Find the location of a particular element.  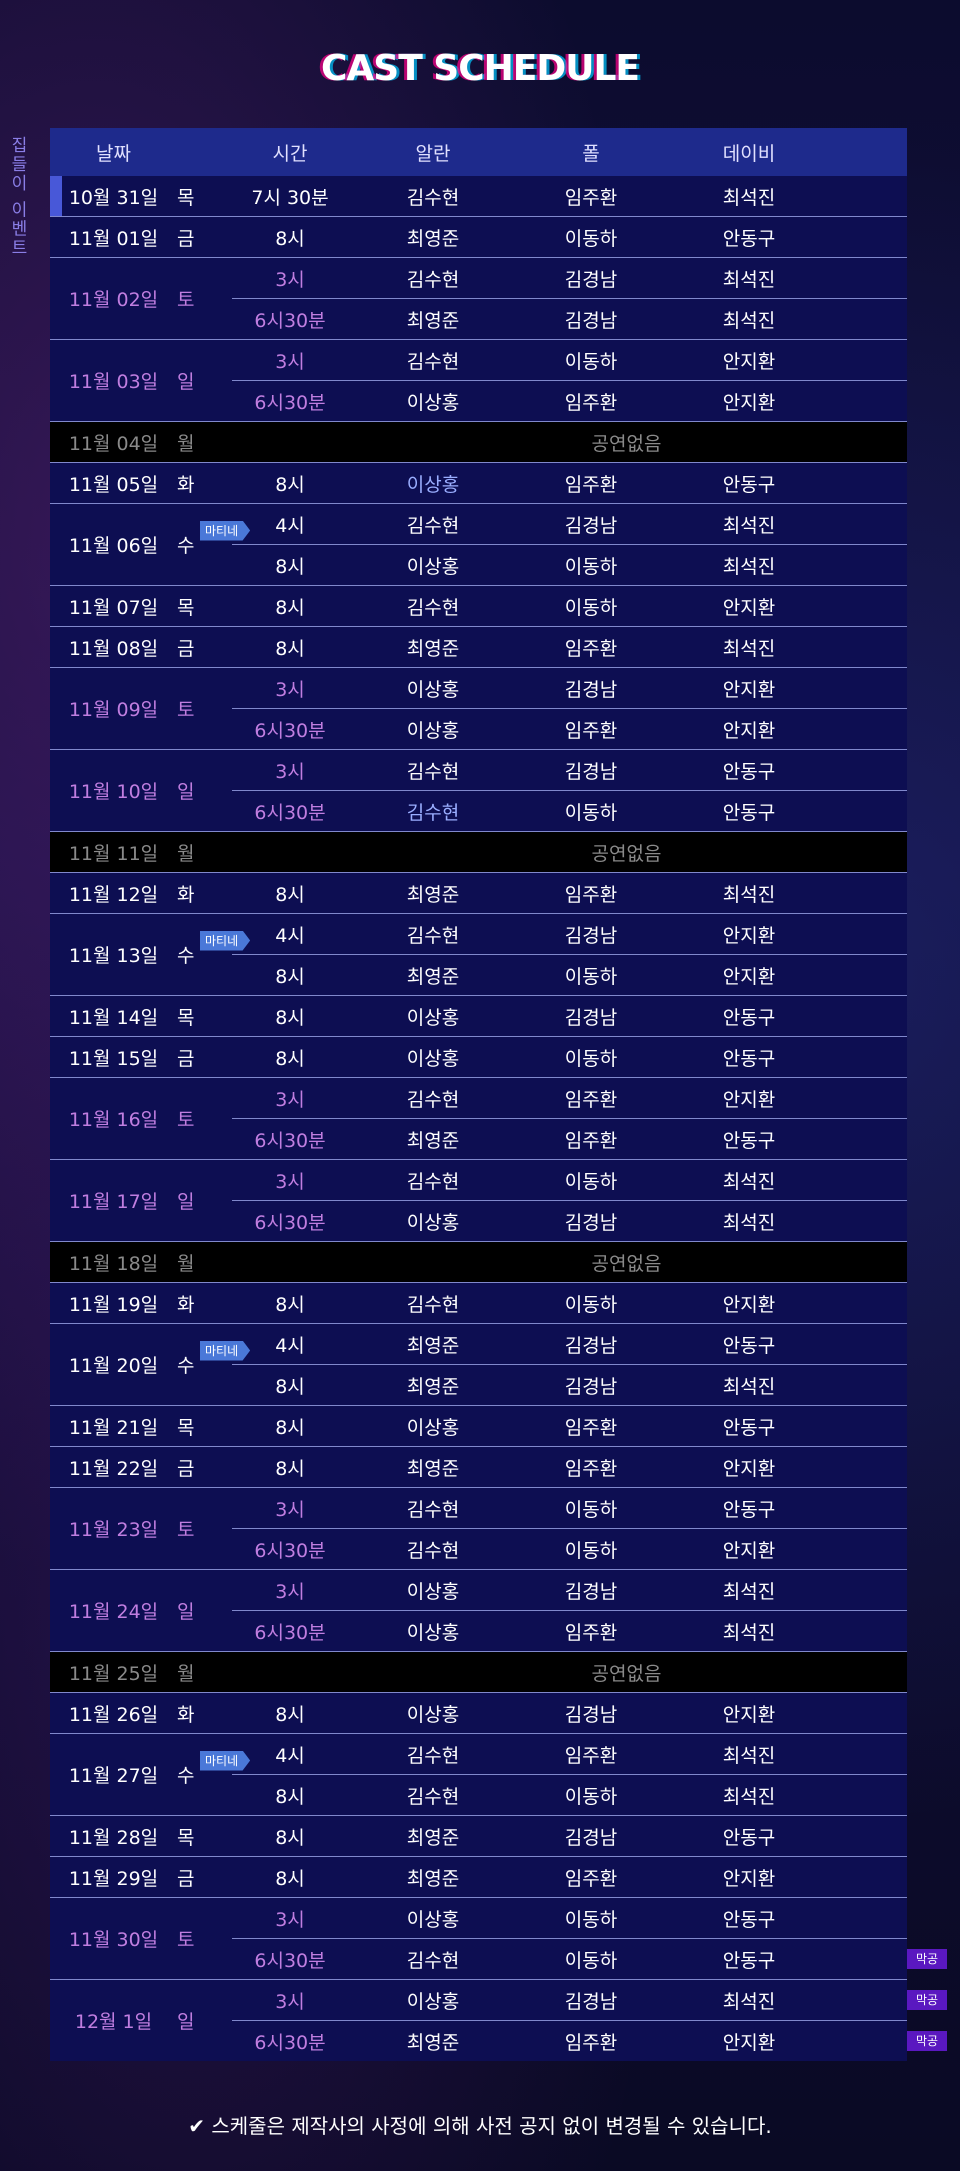

table-row: 11월 01일 금 8시 최영준 이동하 안동구 is located at coordinates (478, 236).